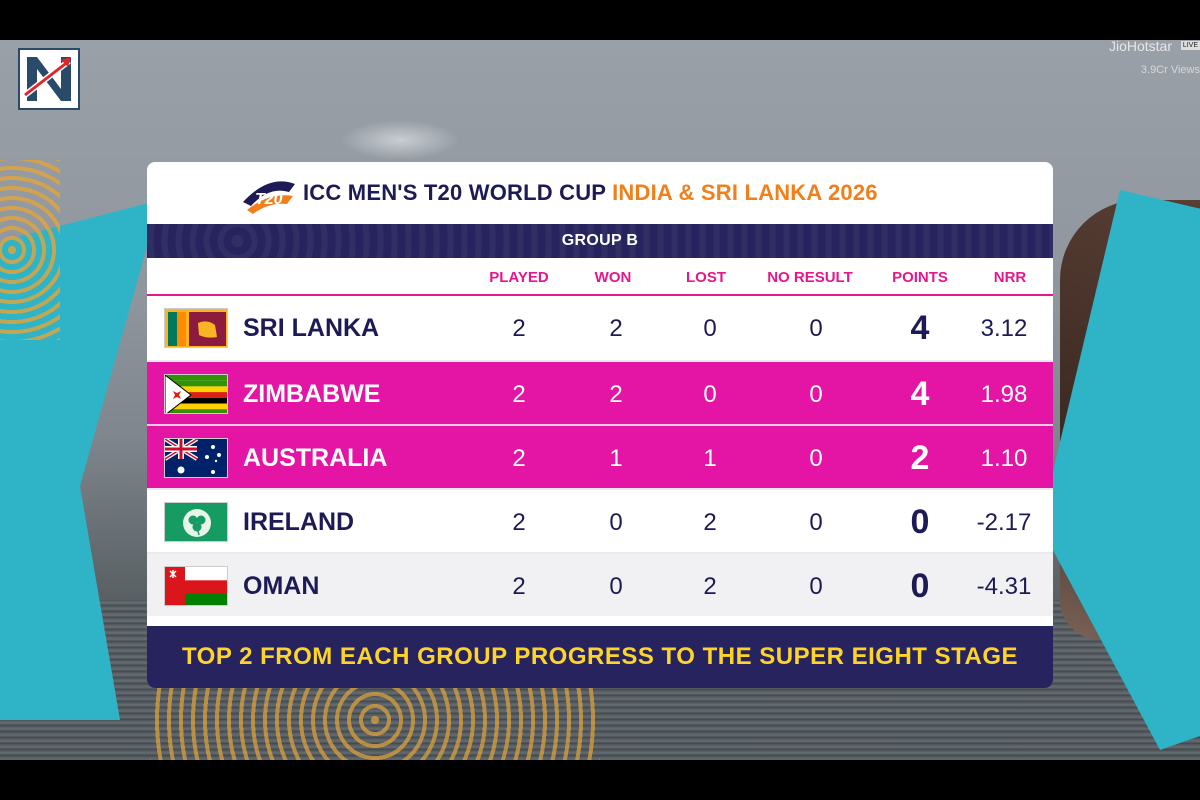  I want to click on australia-flag-icon, so click(196, 458).